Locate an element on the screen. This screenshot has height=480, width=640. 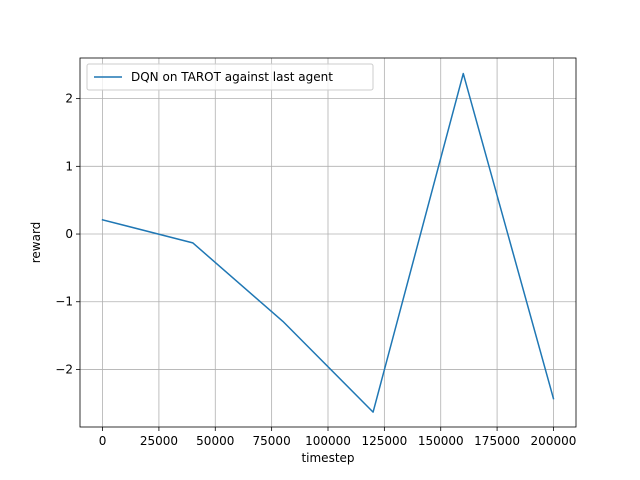
x-tick-label: 75000 is located at coordinates (272, 441).